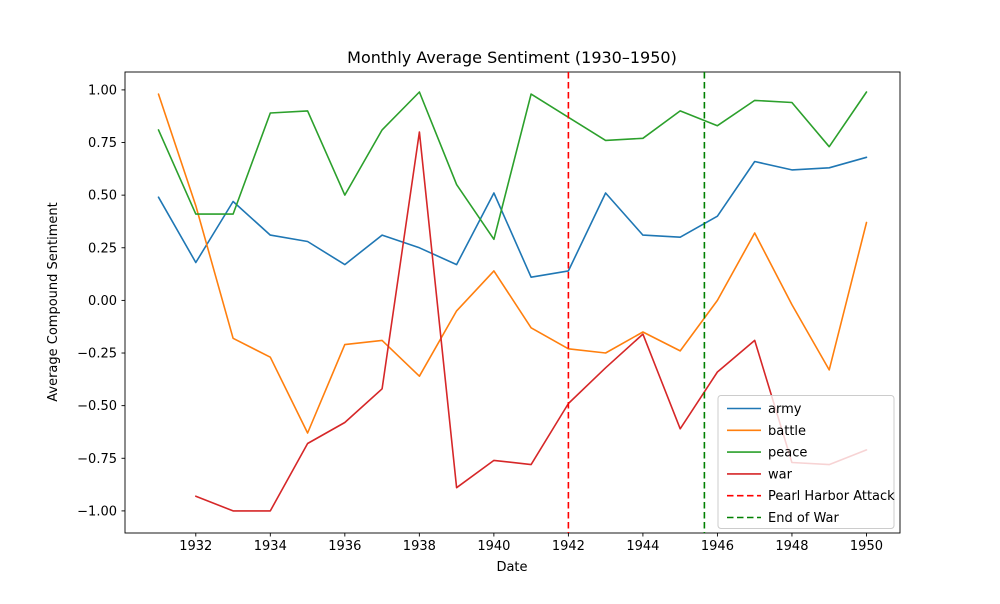 This screenshot has height=604, width=1000. Describe the element at coordinates (97, 354) in the screenshot. I see `y-tick-label: −0.25` at that location.